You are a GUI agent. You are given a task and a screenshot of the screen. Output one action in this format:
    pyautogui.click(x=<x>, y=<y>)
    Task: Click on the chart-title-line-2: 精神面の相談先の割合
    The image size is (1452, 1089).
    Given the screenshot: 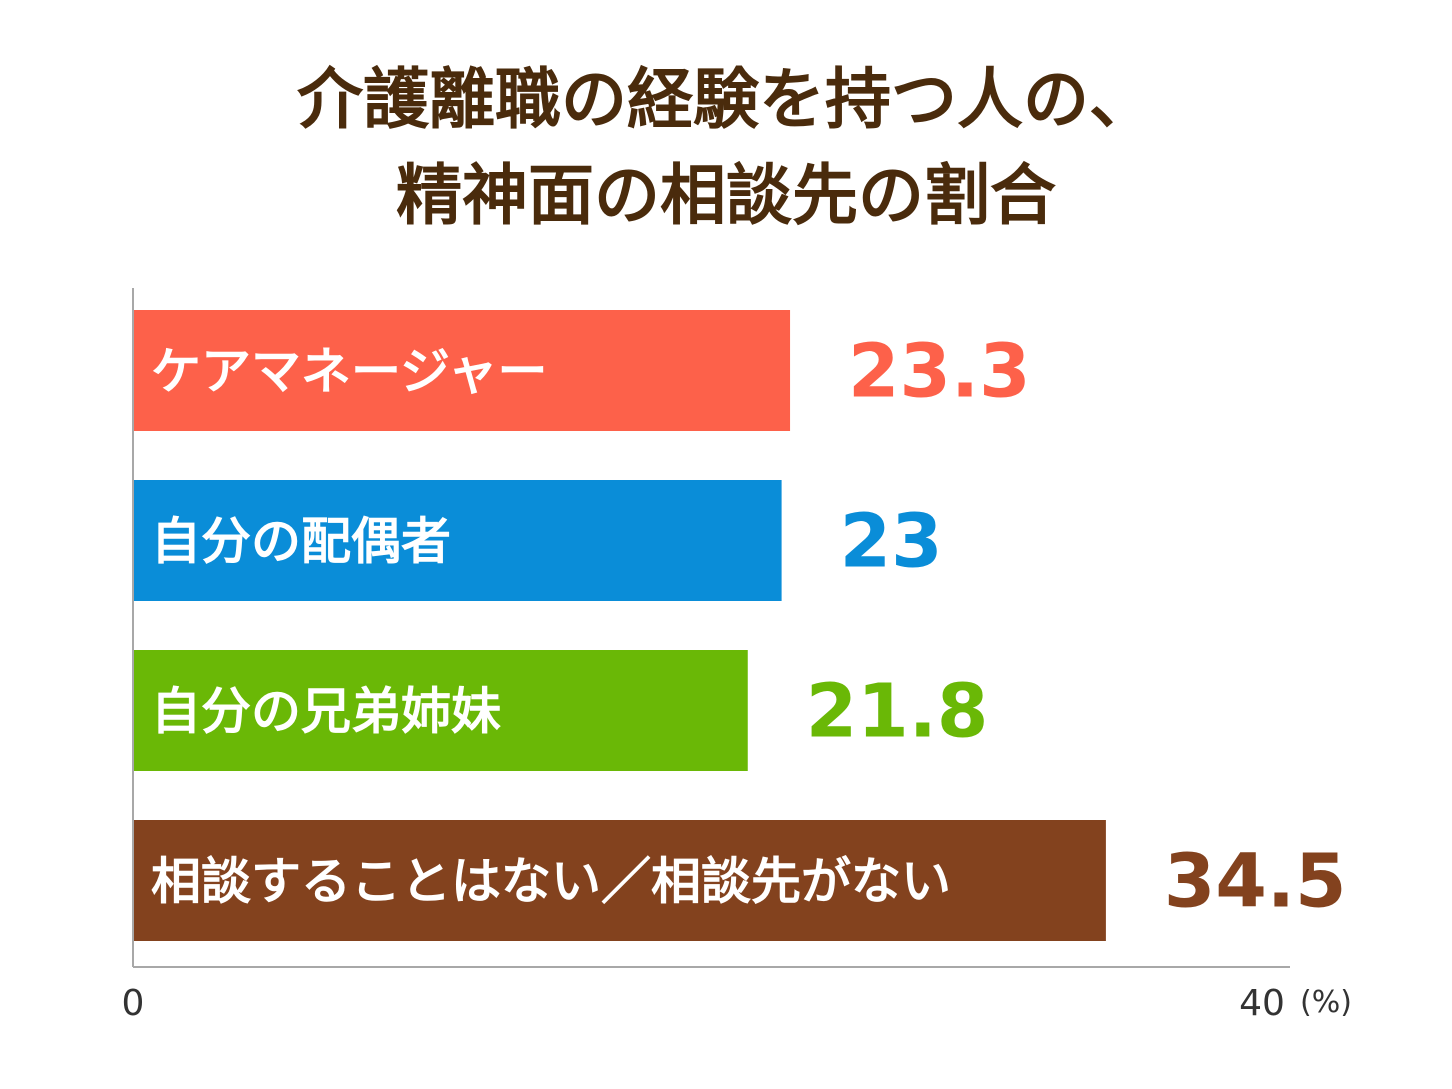 What is the action you would take?
    pyautogui.click(x=726, y=195)
    